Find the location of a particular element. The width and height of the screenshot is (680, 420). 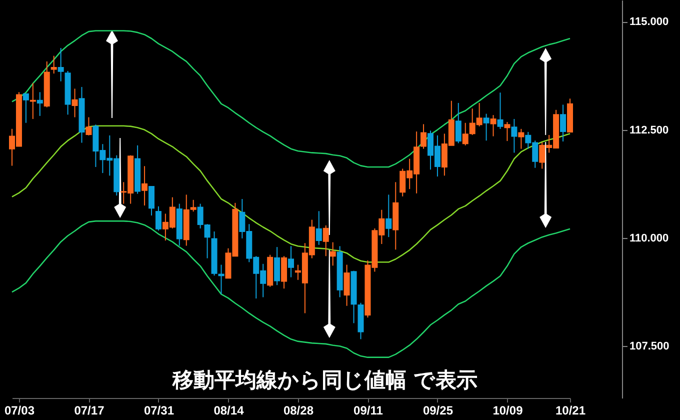

x-tick-label: 10/09 is located at coordinates (508, 411).